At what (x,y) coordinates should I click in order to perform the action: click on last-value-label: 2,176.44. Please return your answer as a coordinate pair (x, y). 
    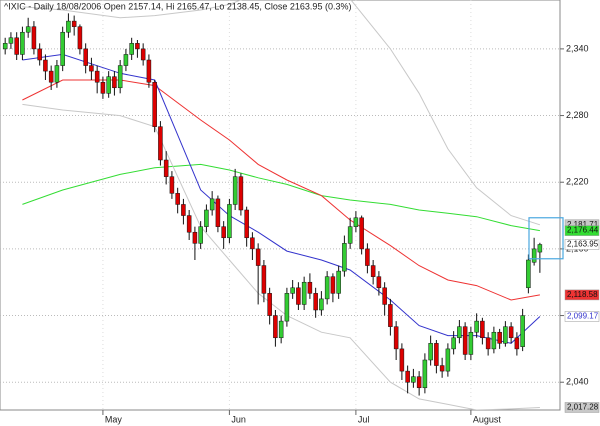
    Looking at the image, I should click on (583, 230).